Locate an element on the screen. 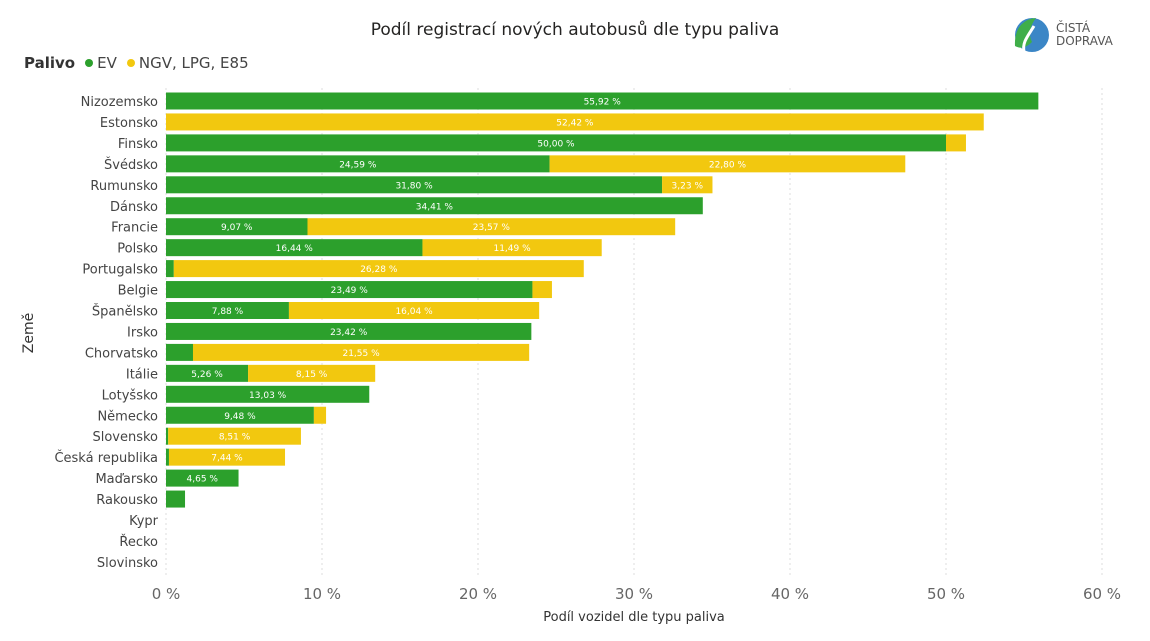 The height and width of the screenshot is (641, 1150). data-label: 34,41 % is located at coordinates (435, 207).